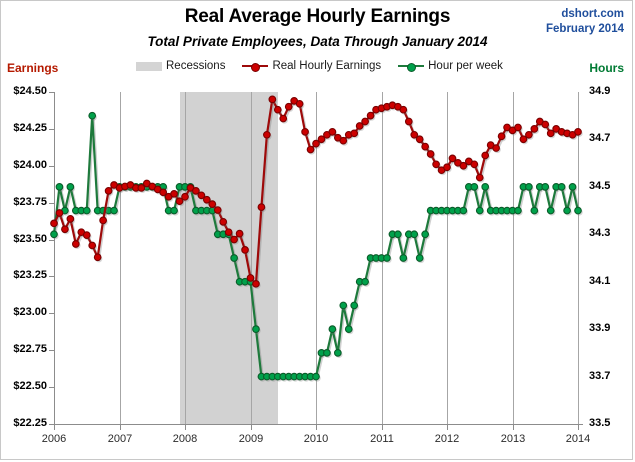 The height and width of the screenshot is (462, 635). Describe the element at coordinates (450, 66) in the screenshot. I see `legend-item-hours: Hour per week` at that location.